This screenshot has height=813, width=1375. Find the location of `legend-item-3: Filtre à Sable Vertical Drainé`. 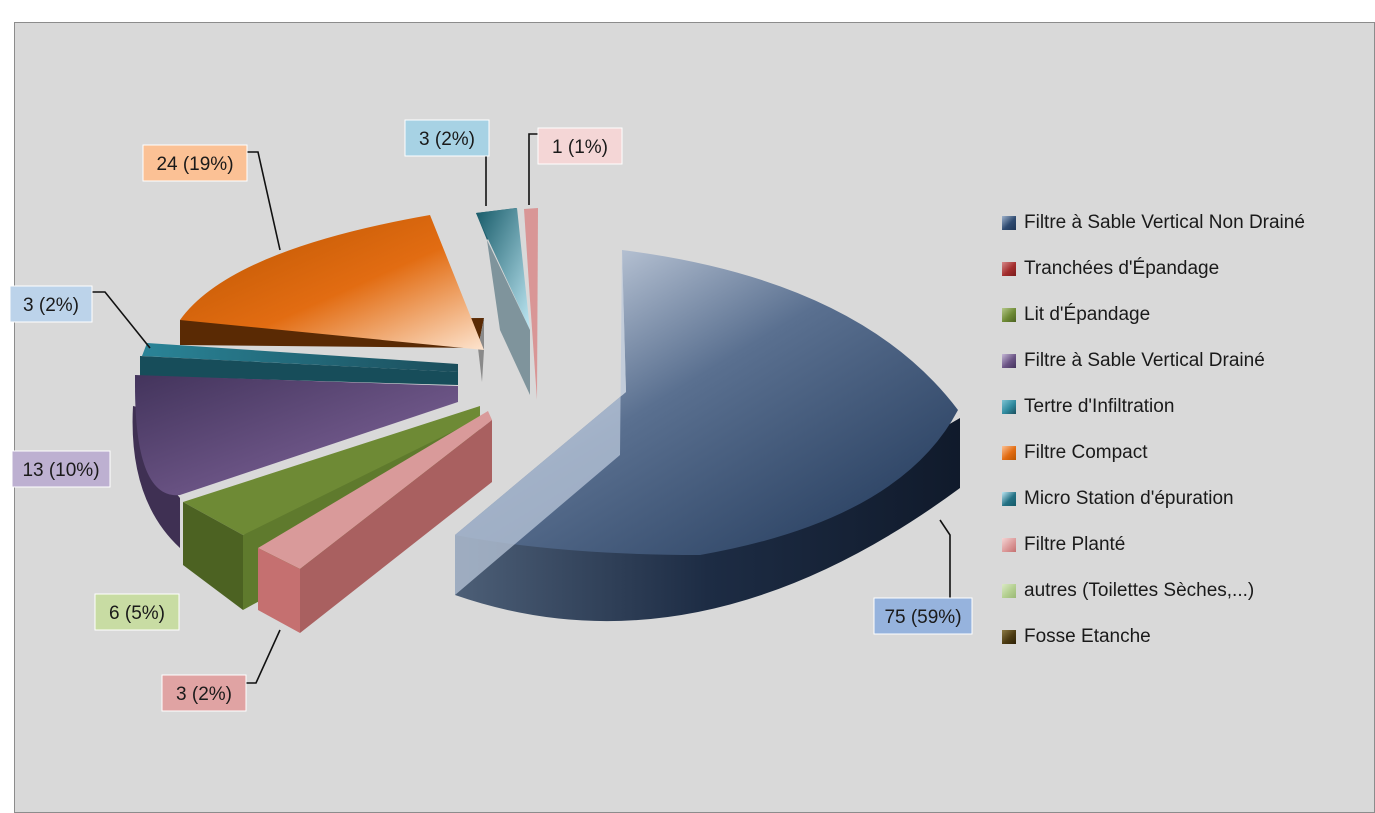

legend-item-3: Filtre à Sable Vertical Drainé is located at coordinates (1182, 361).